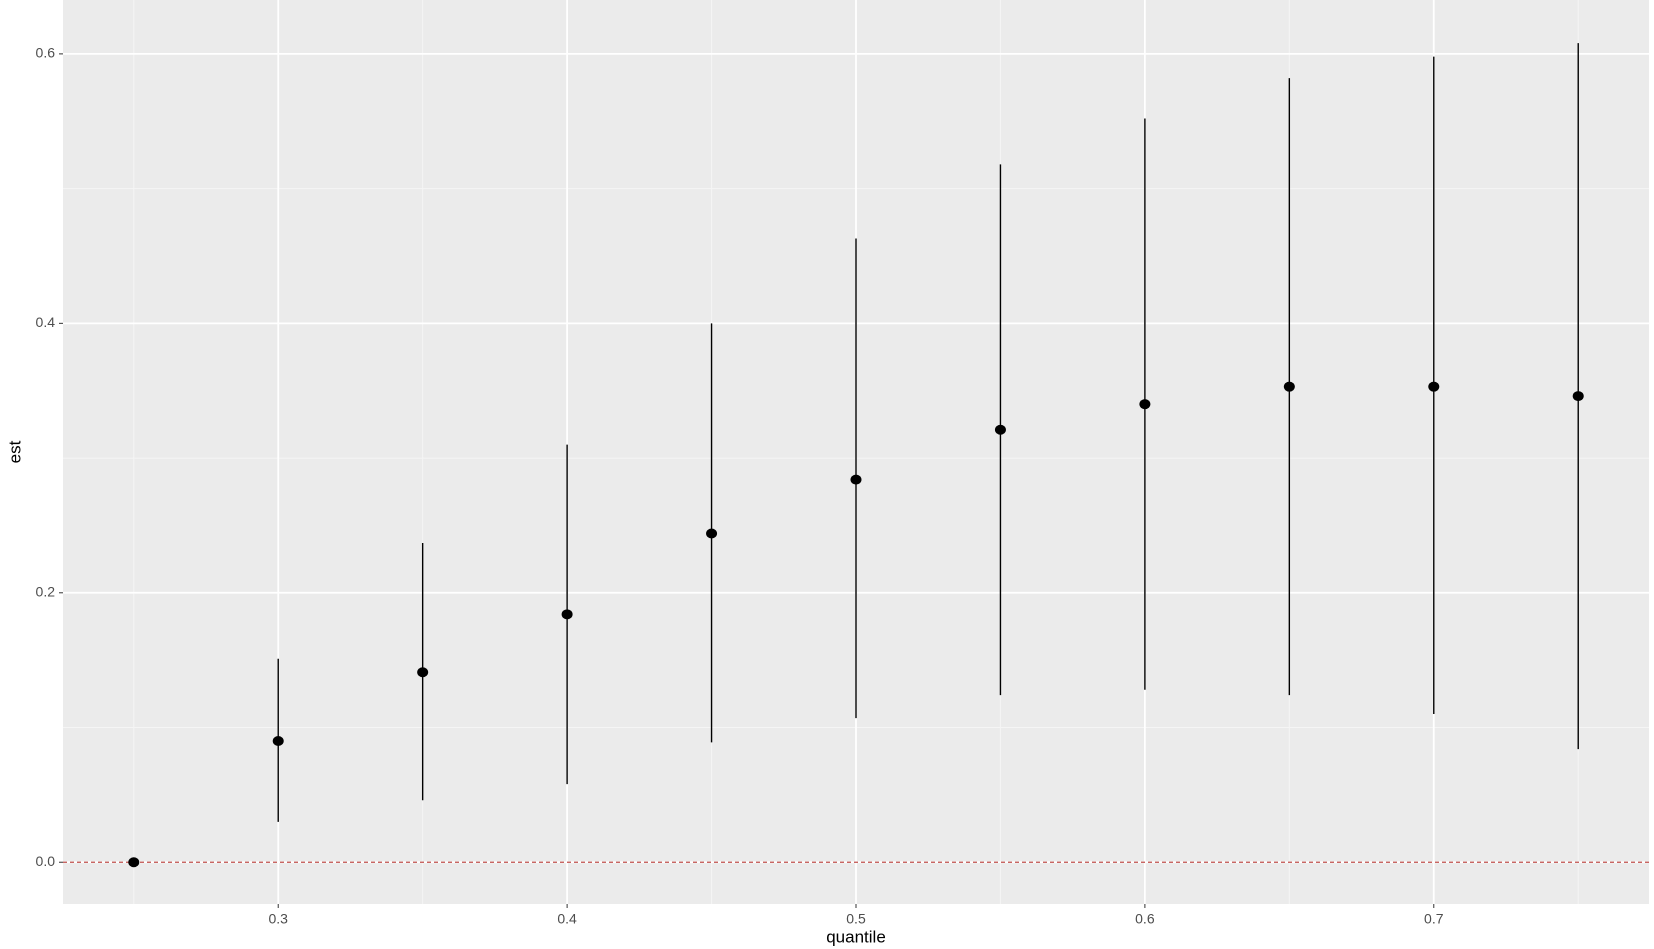 The height and width of the screenshot is (949, 1654). Describe the element at coordinates (567, 919) in the screenshot. I see `x-tick-label: 0.4` at that location.